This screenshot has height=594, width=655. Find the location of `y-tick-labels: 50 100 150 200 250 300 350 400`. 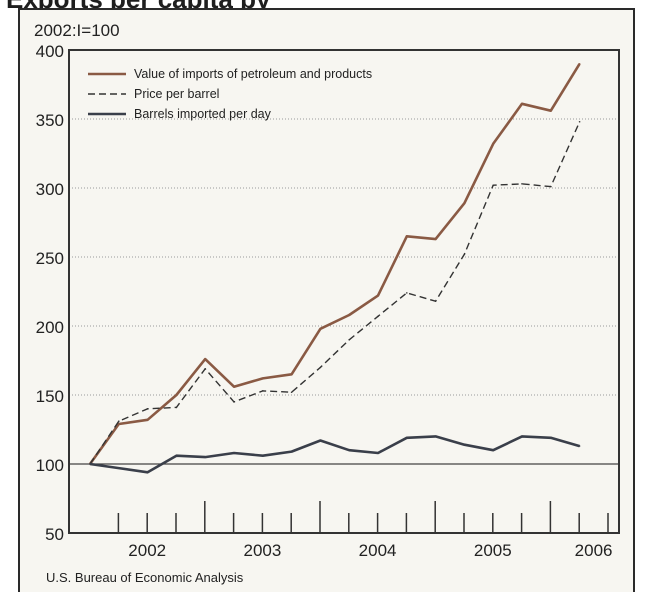

y-tick-labels: 50 100 150 200 250 300 350 400 is located at coordinates (50, 293).